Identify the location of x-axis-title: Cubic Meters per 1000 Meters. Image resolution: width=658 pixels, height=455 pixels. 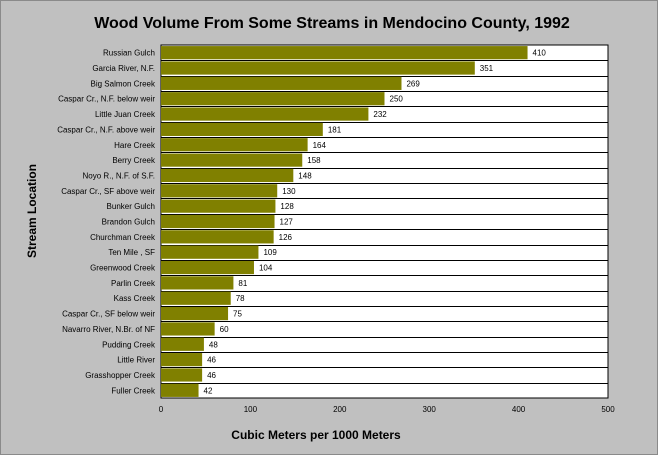
(316, 435).